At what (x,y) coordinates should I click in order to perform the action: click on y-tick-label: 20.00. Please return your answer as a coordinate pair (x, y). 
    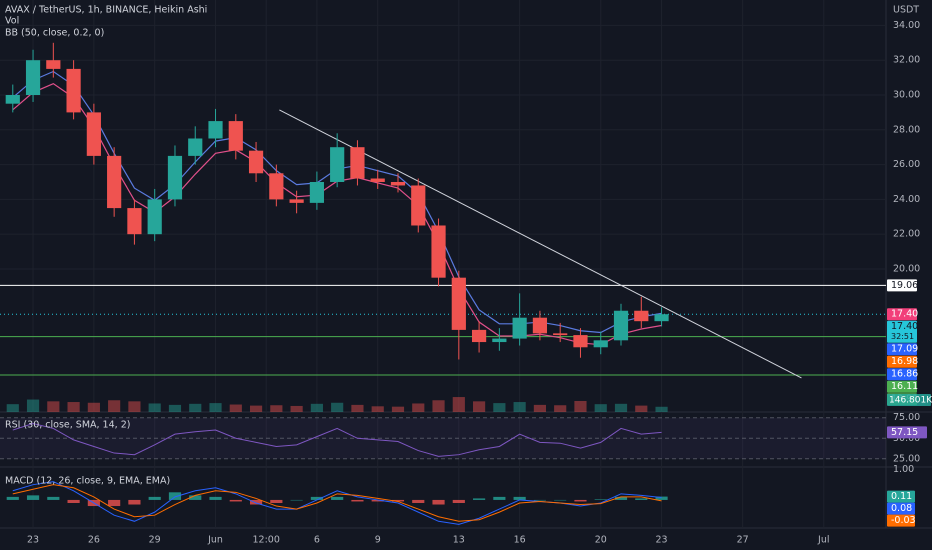
    Looking at the image, I should click on (906, 268).